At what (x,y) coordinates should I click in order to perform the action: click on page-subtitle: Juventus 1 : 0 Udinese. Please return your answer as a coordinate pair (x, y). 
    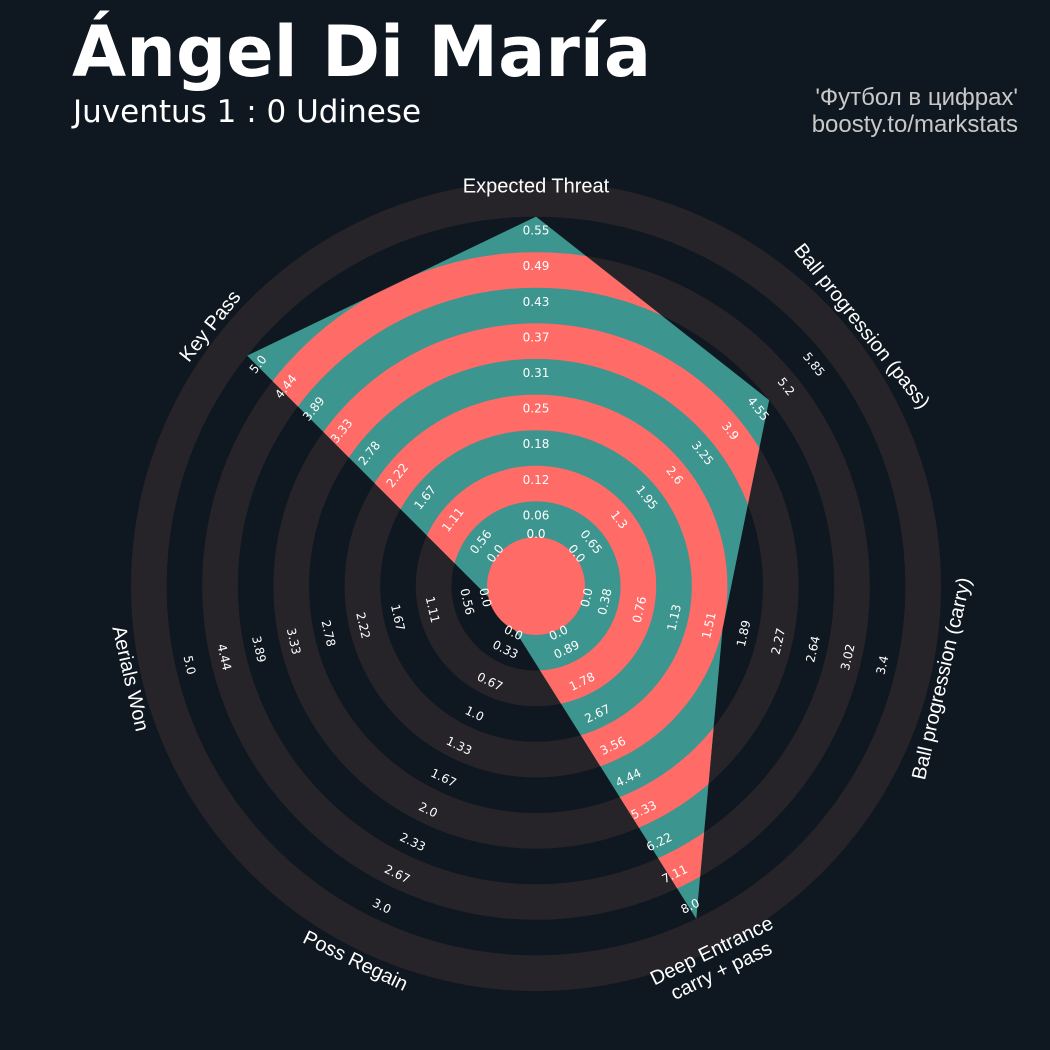
    Looking at the image, I should click on (247, 112).